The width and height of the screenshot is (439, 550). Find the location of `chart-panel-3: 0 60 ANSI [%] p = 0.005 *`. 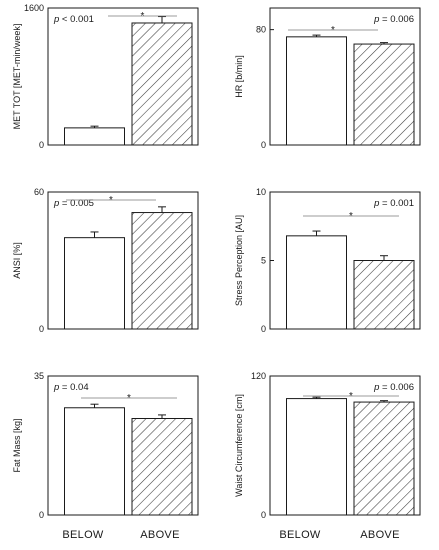

chart-panel-3: 0 60 ANSI [%] p = 0.005 * is located at coordinates (105, 260).